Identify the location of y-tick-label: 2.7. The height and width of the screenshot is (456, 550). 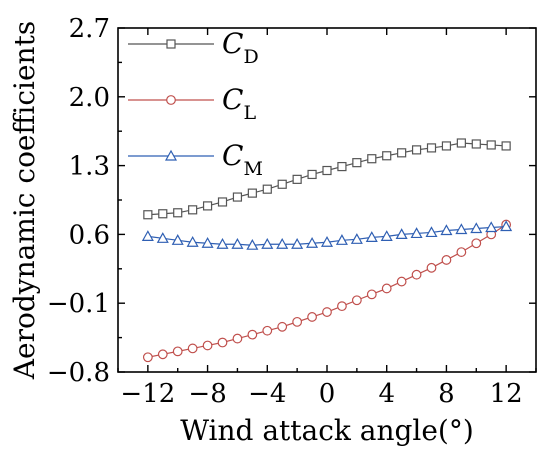
(89, 29).